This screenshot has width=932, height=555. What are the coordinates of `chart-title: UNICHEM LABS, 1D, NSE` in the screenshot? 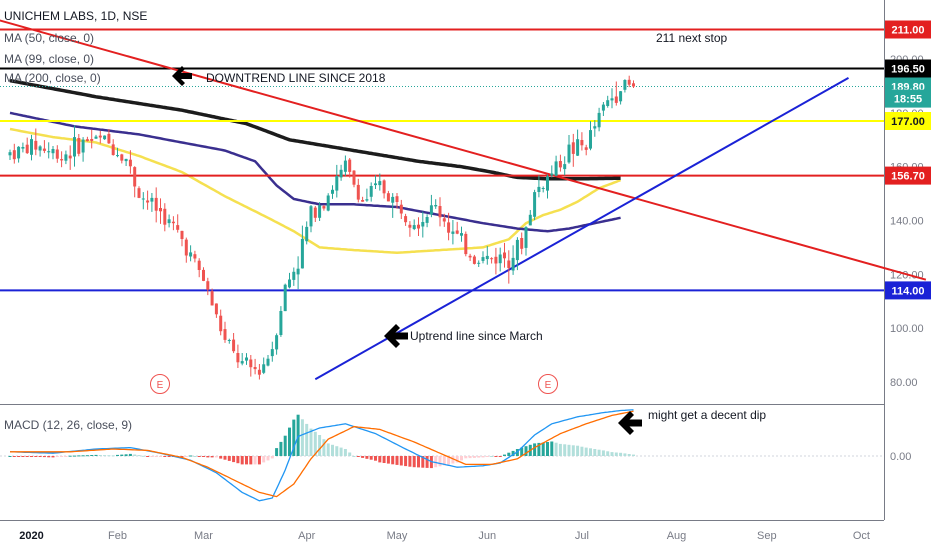 It's located at (76, 16).